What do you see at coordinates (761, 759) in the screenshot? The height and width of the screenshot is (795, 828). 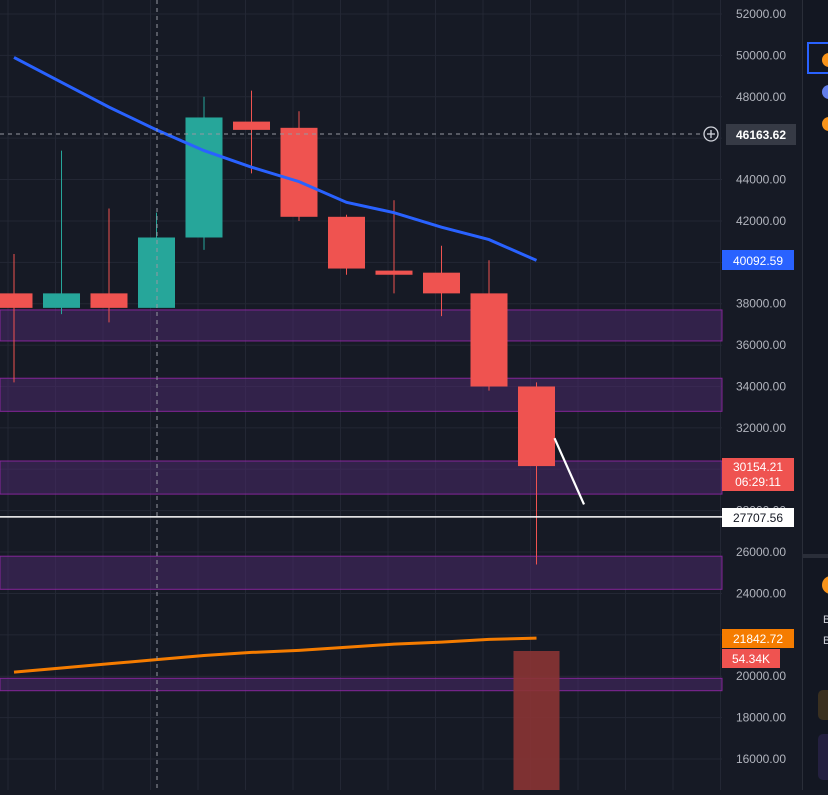 I see `y-tick-label: 16000.00` at bounding box center [761, 759].